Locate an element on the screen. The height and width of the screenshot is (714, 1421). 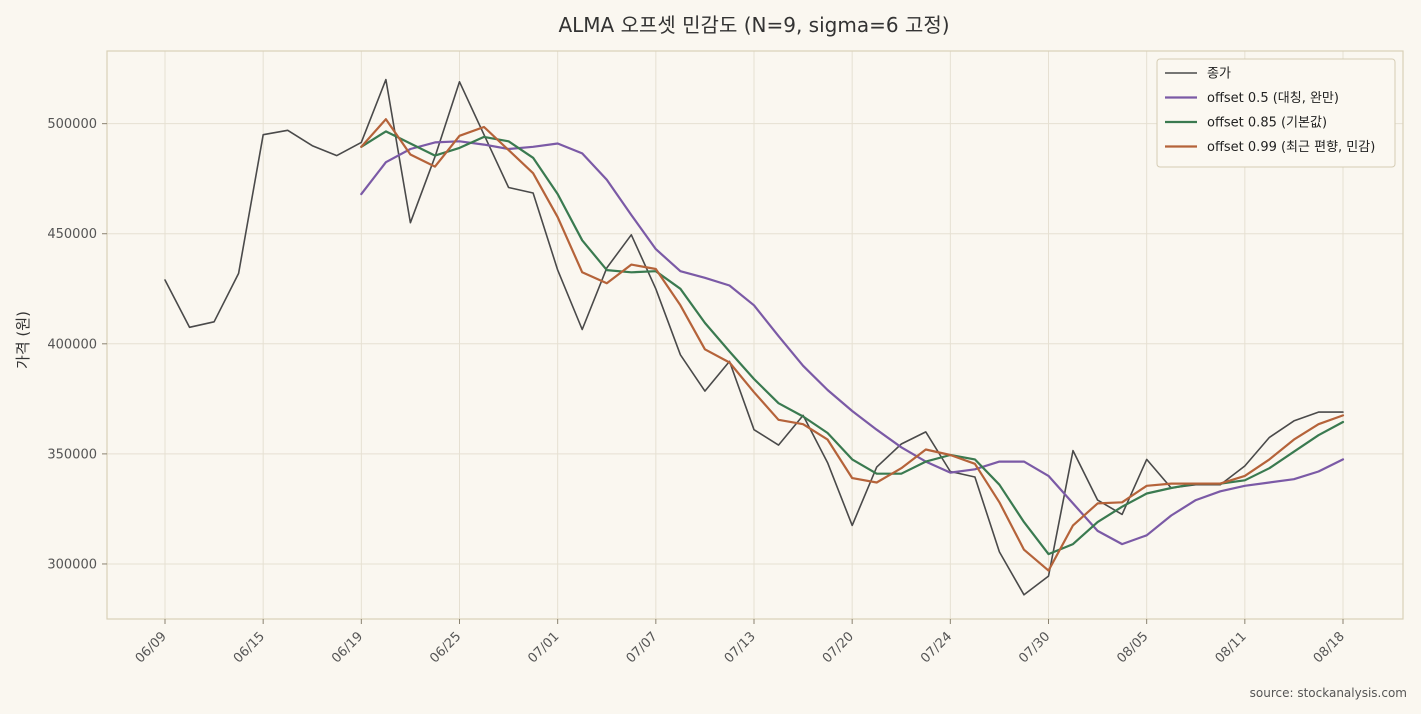
legend-label: offset 0.5 (대칭, 완만) is located at coordinates (1273, 98).